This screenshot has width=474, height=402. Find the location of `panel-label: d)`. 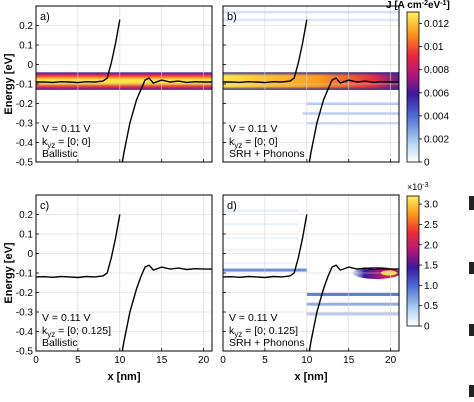

panel-label: d) is located at coordinates (232, 206).